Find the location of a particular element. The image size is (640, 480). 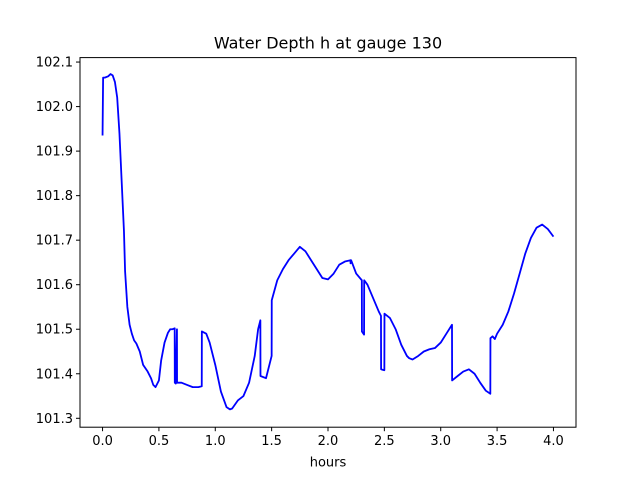

x-axis-label: hours is located at coordinates (328, 463).